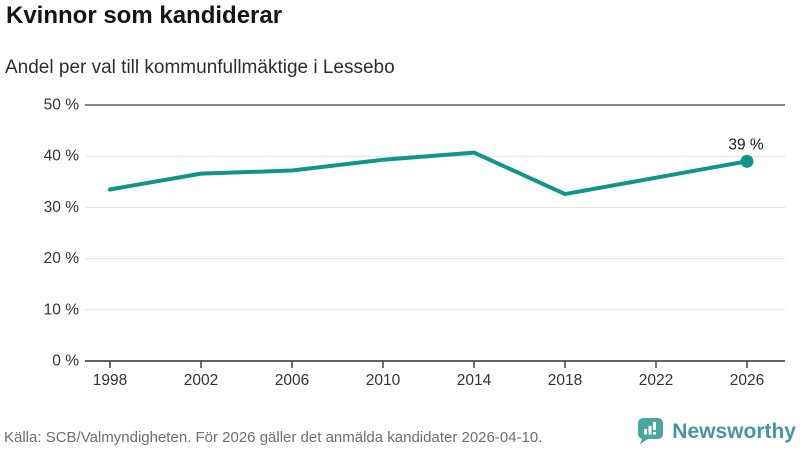 This screenshot has width=800, height=450. Describe the element at coordinates (62, 258) in the screenshot. I see `y-tick-label: 20 %` at that location.